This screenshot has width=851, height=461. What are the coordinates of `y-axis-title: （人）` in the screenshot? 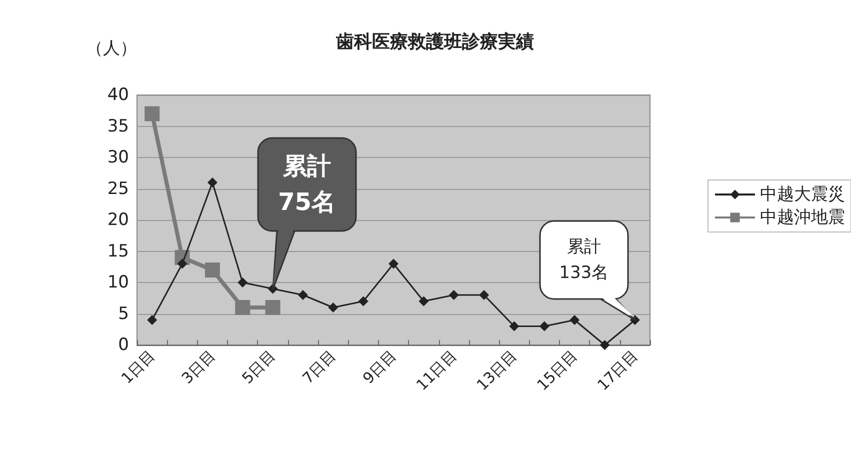 It's located at (111, 48).